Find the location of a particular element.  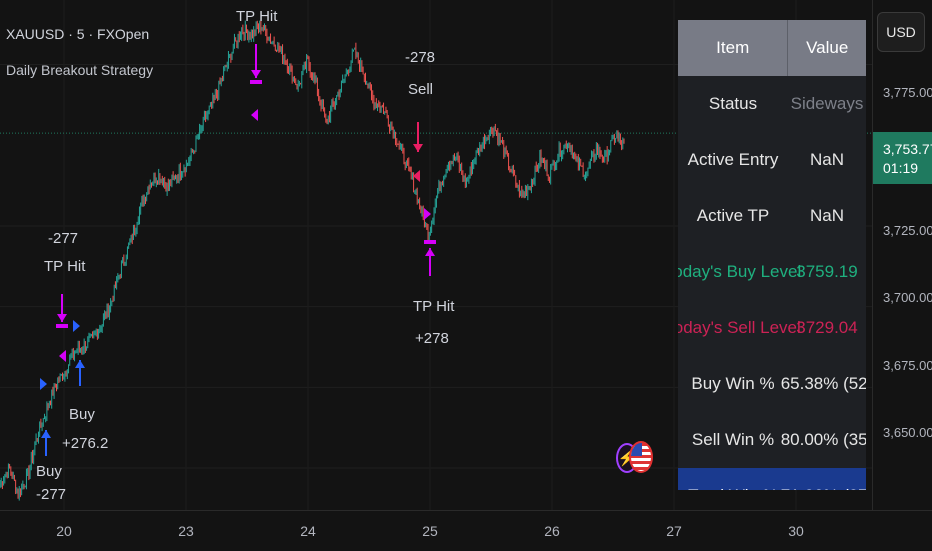

price-tick: 3,725.00 is located at coordinates (907, 230).